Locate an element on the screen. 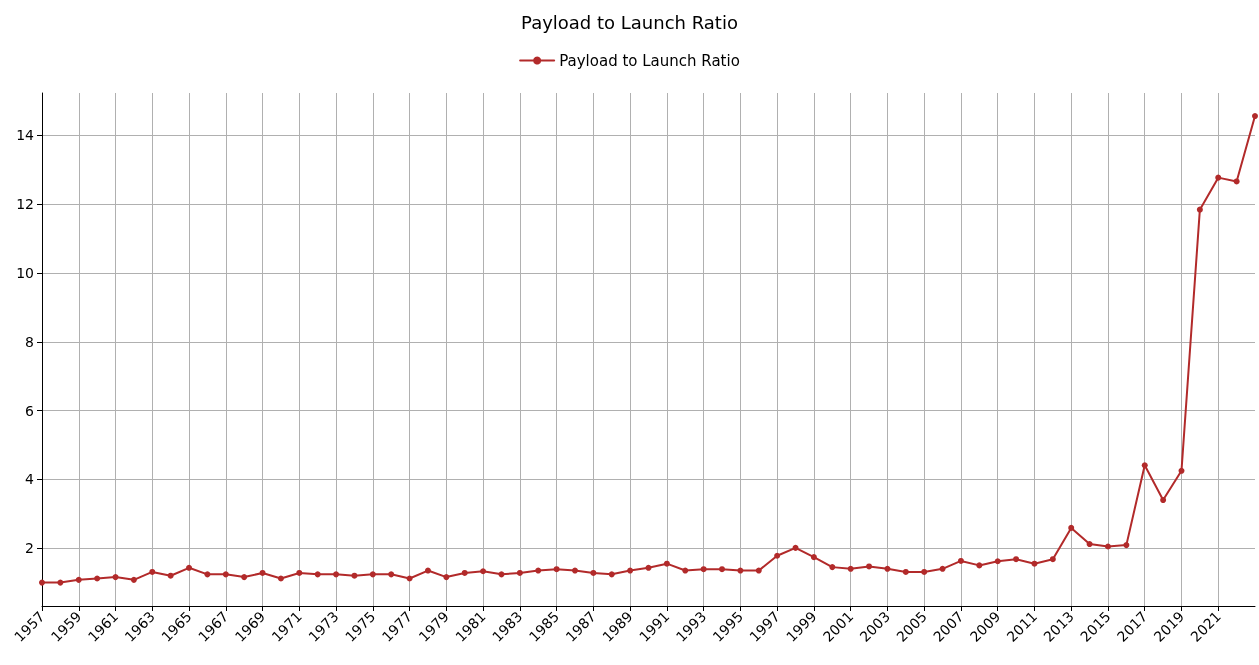  y-tick-label: 10 is located at coordinates (25, 272).